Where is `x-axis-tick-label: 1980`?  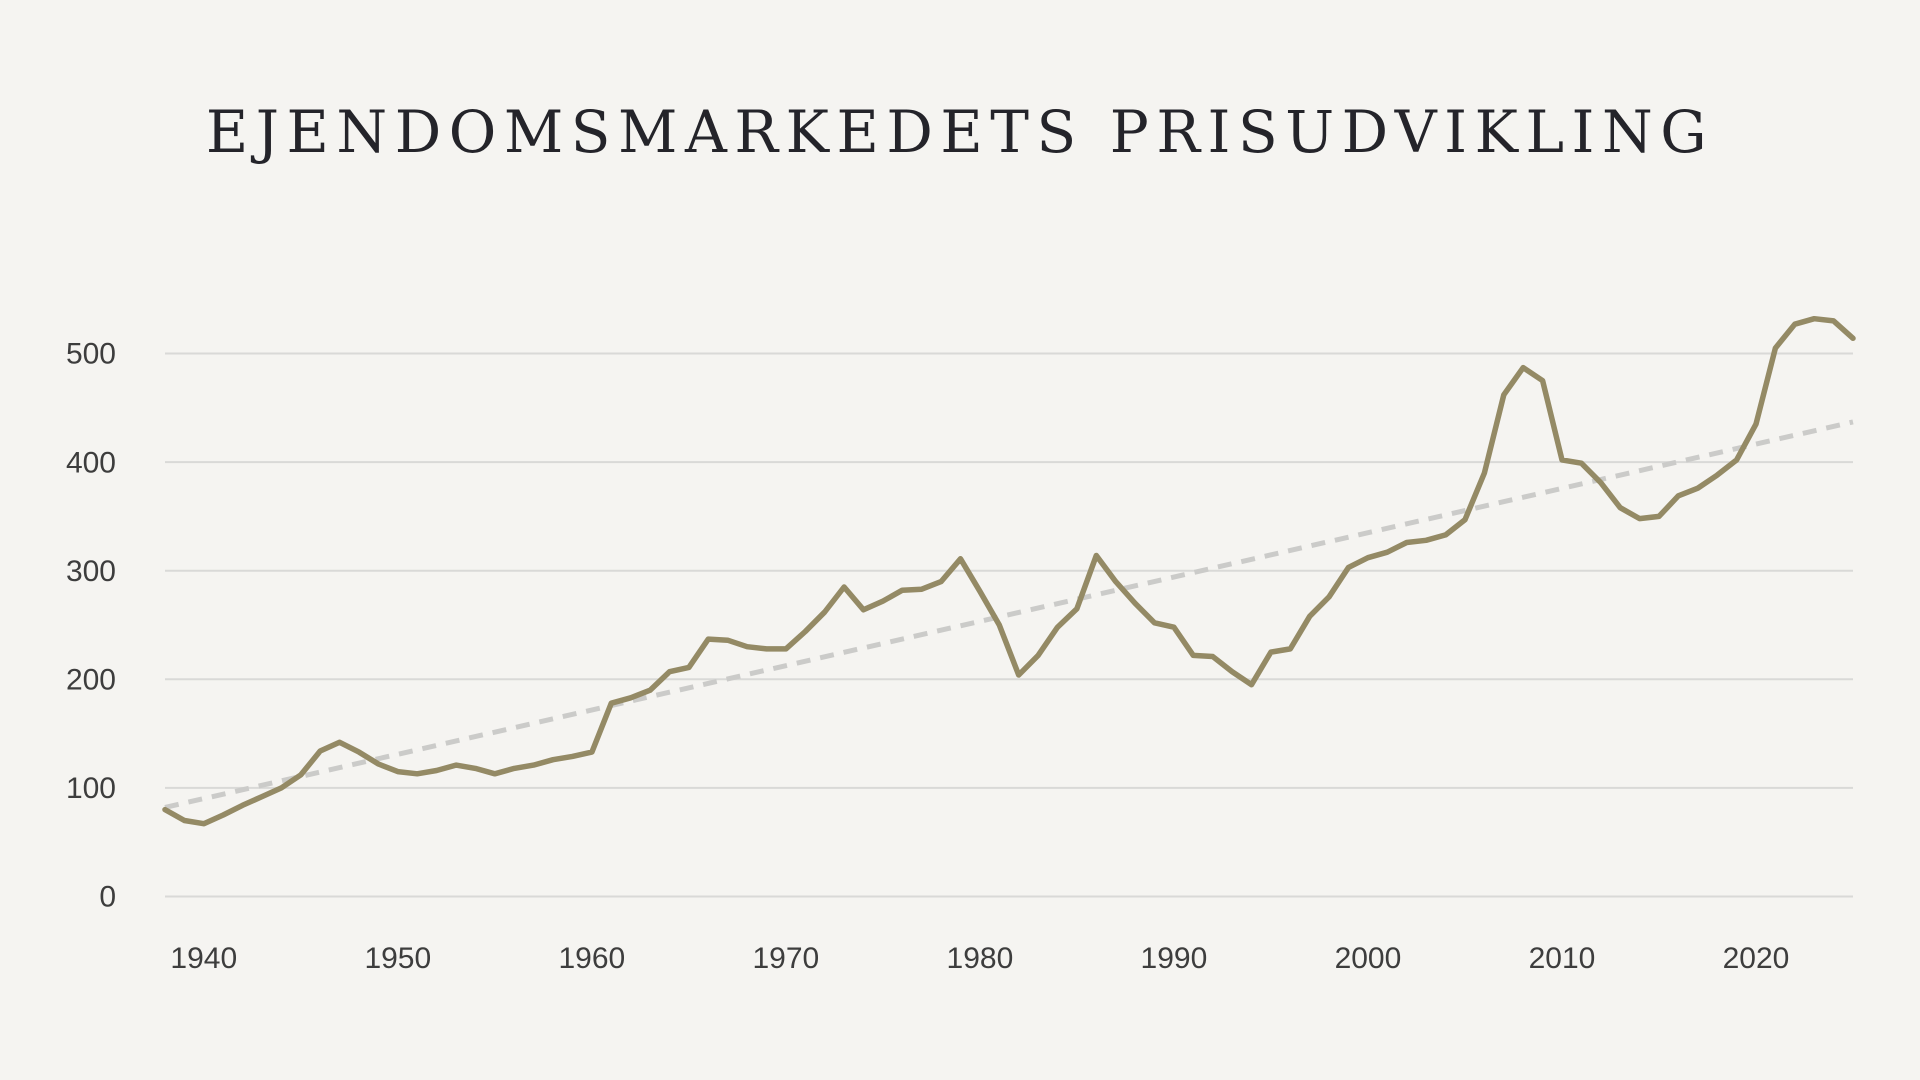
x-axis-tick-label: 1980 is located at coordinates (980, 958).